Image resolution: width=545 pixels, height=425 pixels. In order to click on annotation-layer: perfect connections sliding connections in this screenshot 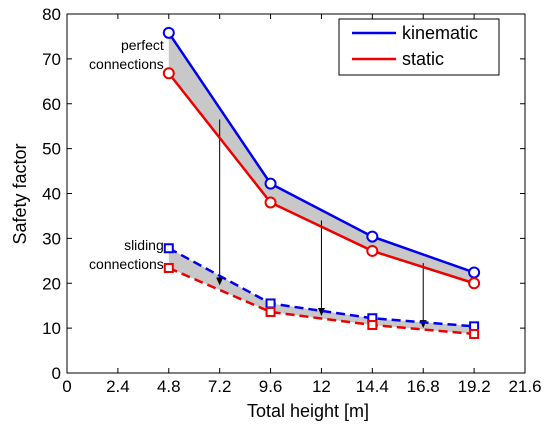, I will do `click(126, 154)`.